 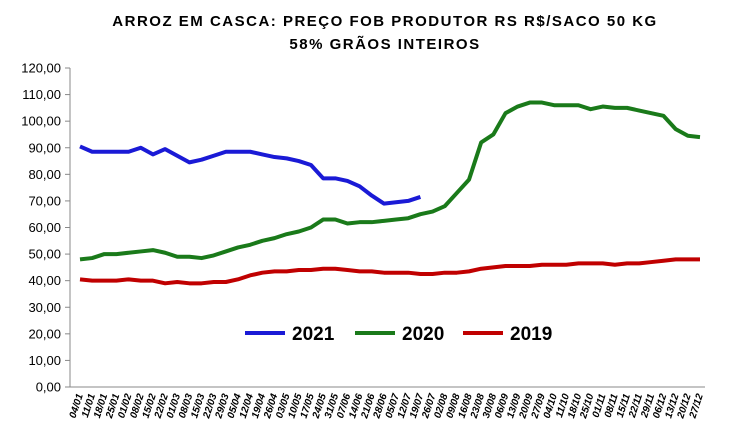 What do you see at coordinates (48, 387) in the screenshot?
I see `y-tick-label: 0,00` at bounding box center [48, 387].